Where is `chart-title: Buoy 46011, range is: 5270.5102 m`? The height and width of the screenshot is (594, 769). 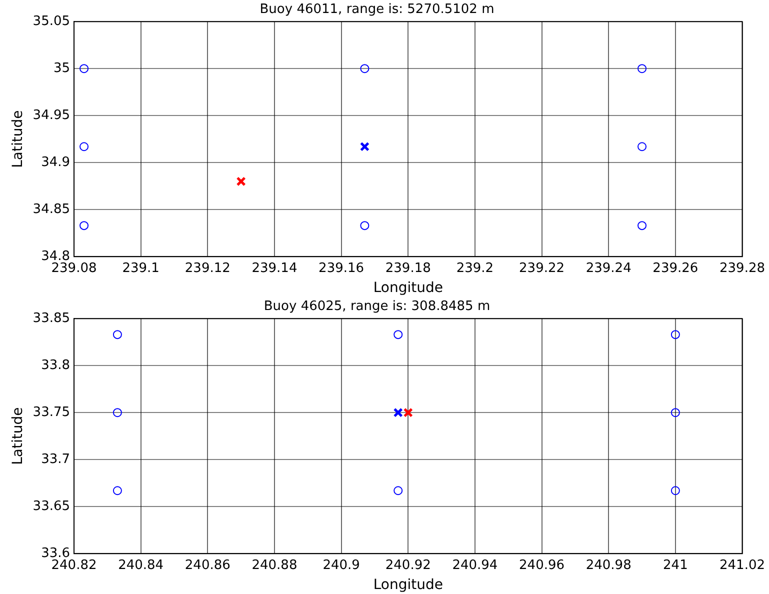 chart-title: Buoy 46011, range is: 5270.5102 m is located at coordinates (377, 10).